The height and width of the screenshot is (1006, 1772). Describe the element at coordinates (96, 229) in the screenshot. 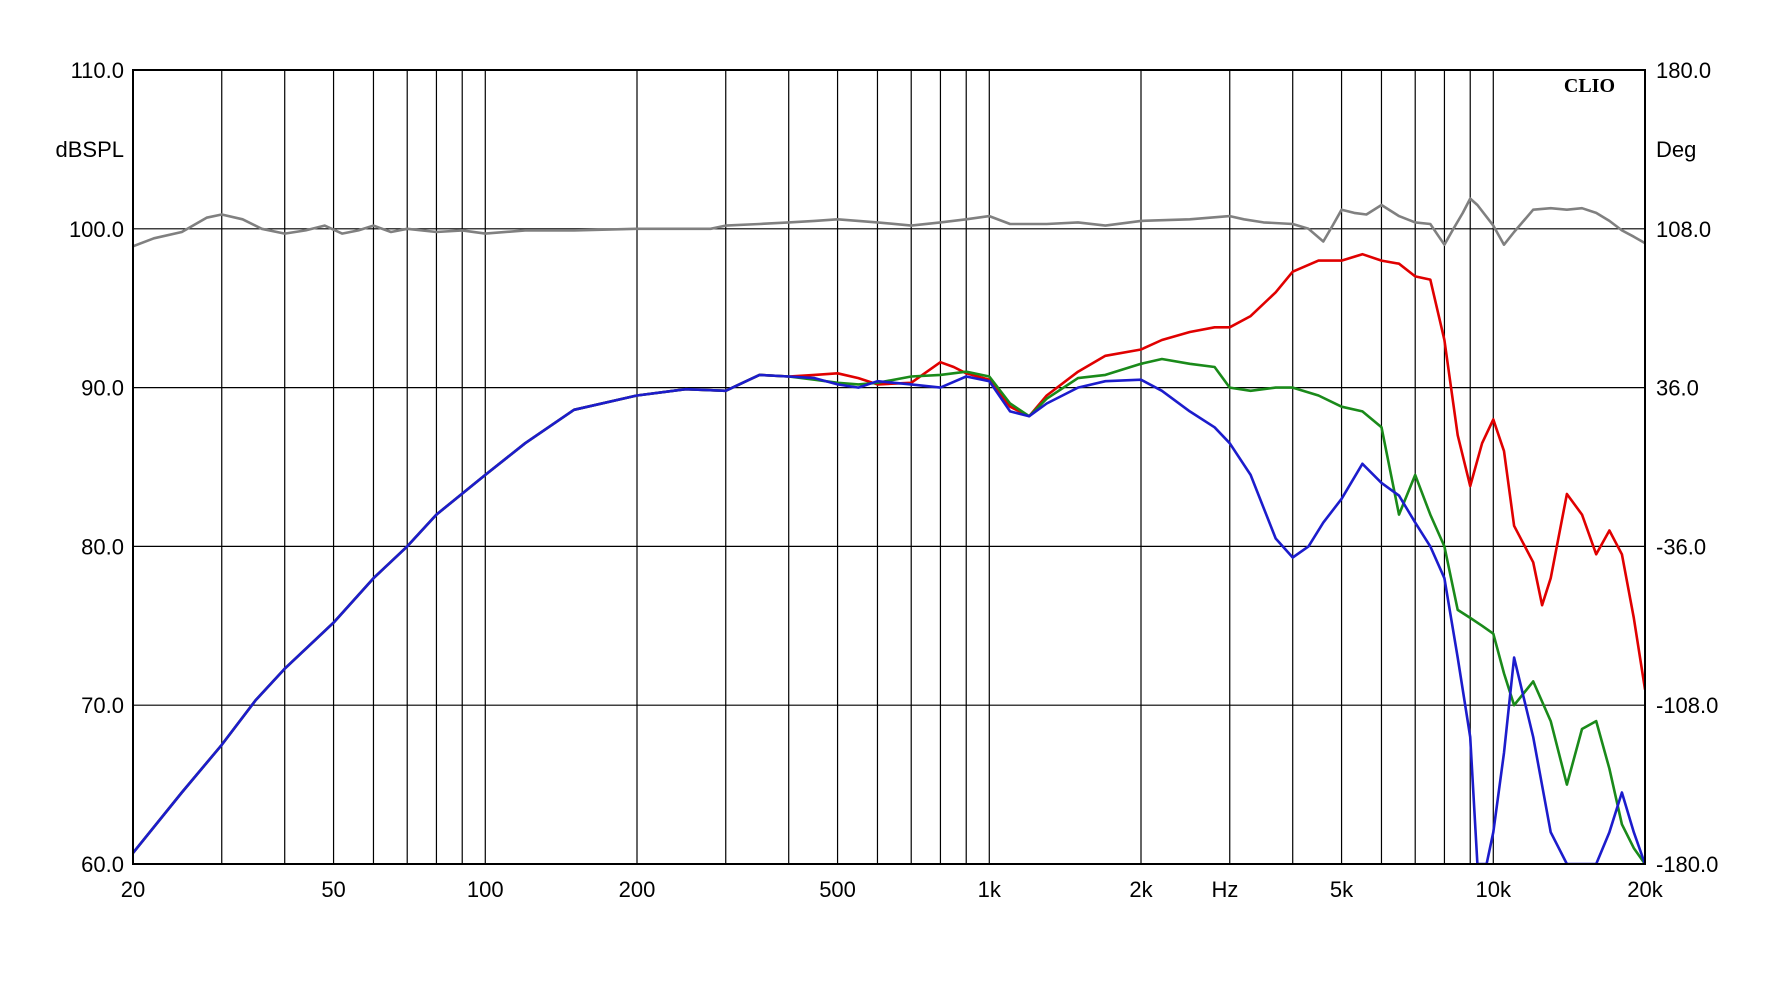

I see `left-tick-label-4: 100.0` at that location.